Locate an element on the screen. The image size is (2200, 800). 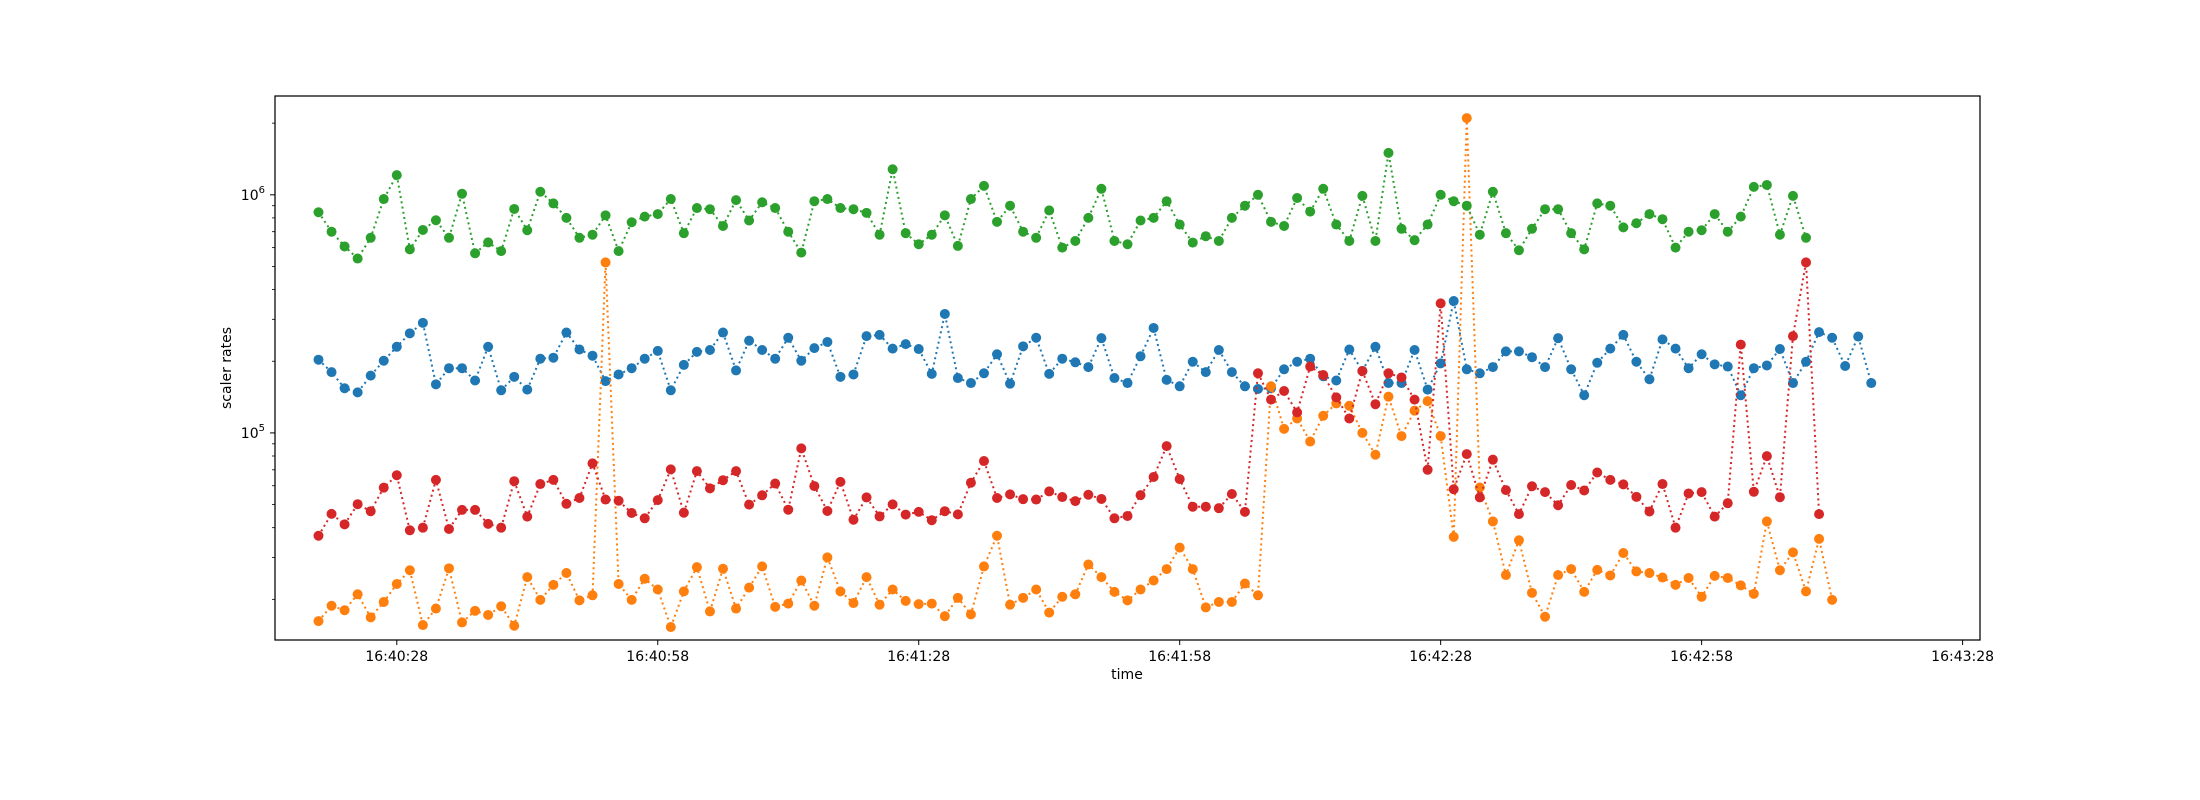
y-tick-label: 106 is located at coordinates (253, 194).